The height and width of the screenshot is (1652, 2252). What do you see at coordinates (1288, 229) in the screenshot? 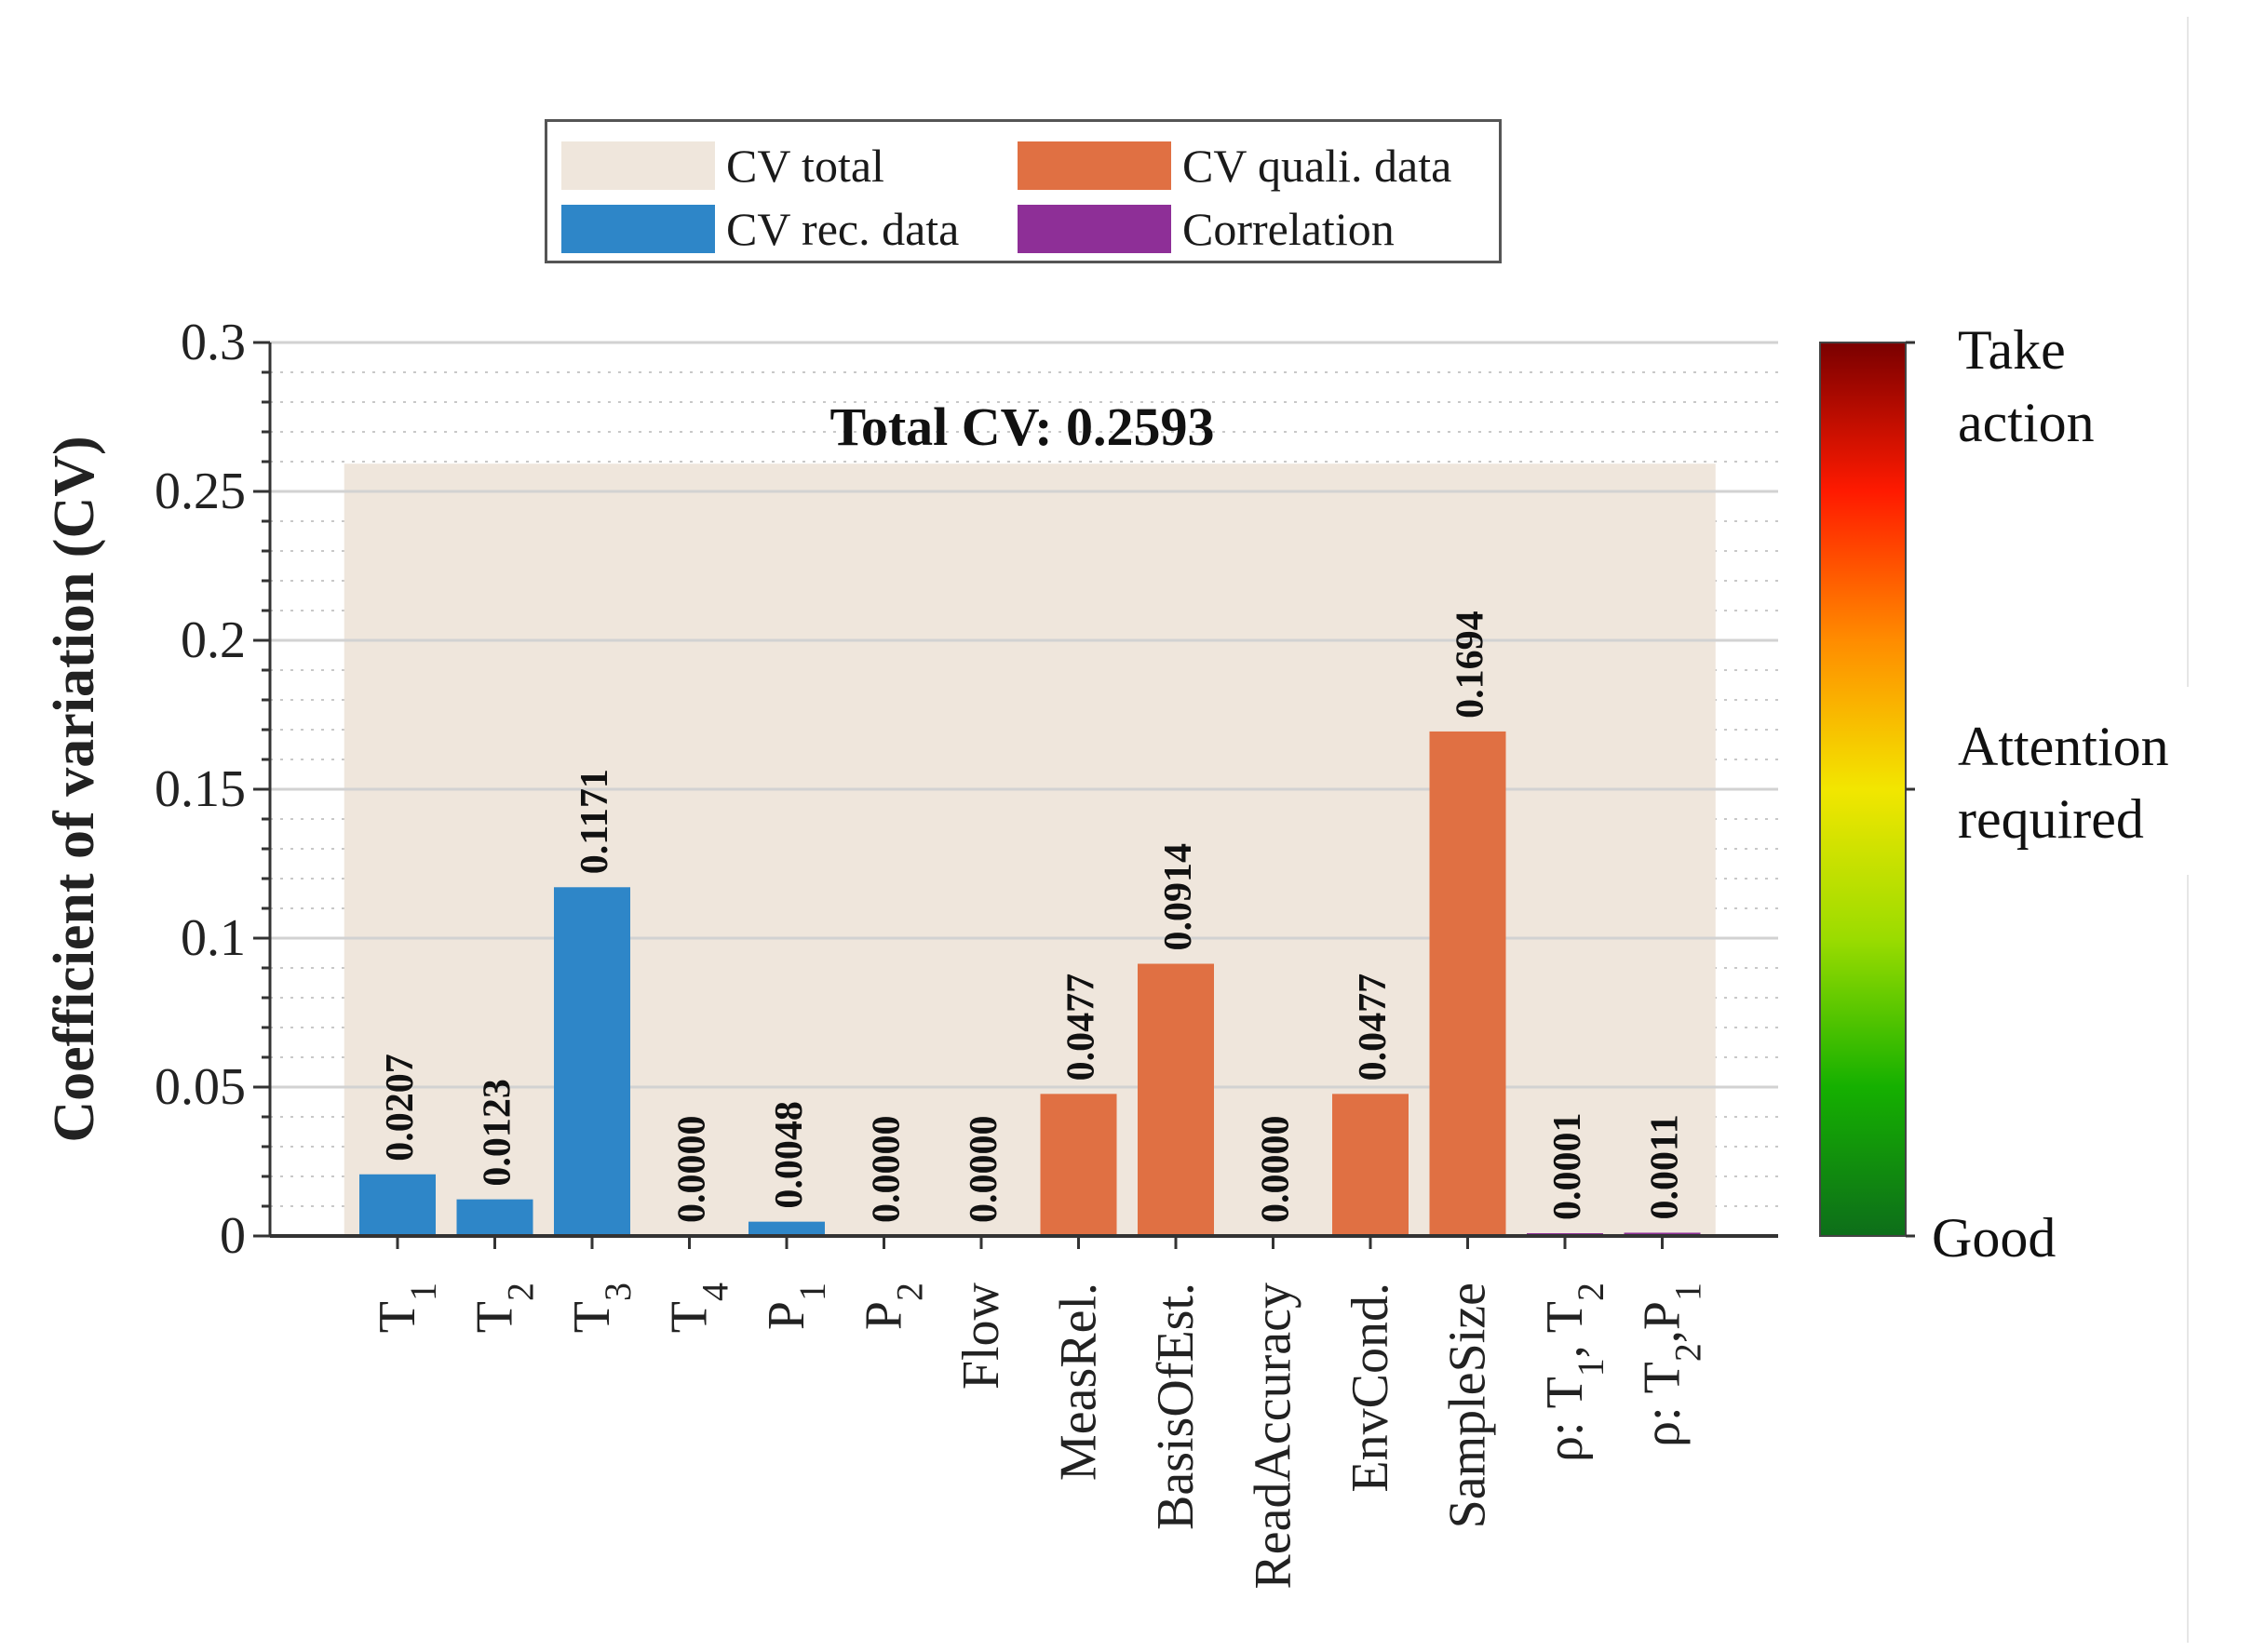
I see `legend-label-correlation: Correlation` at bounding box center [1288, 229].